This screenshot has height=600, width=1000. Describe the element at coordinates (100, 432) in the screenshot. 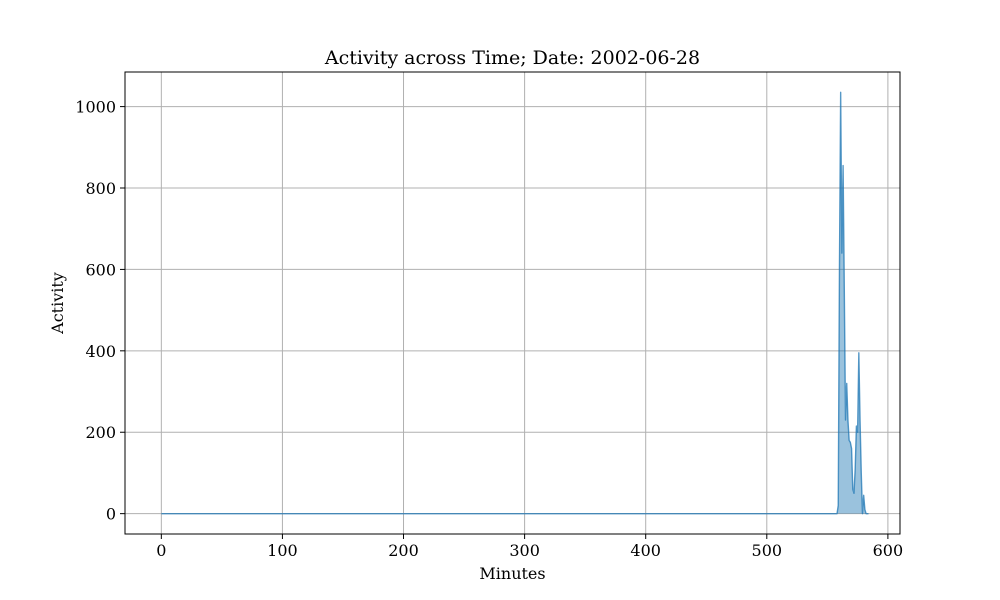

I see `y-tick-label: 200` at that location.